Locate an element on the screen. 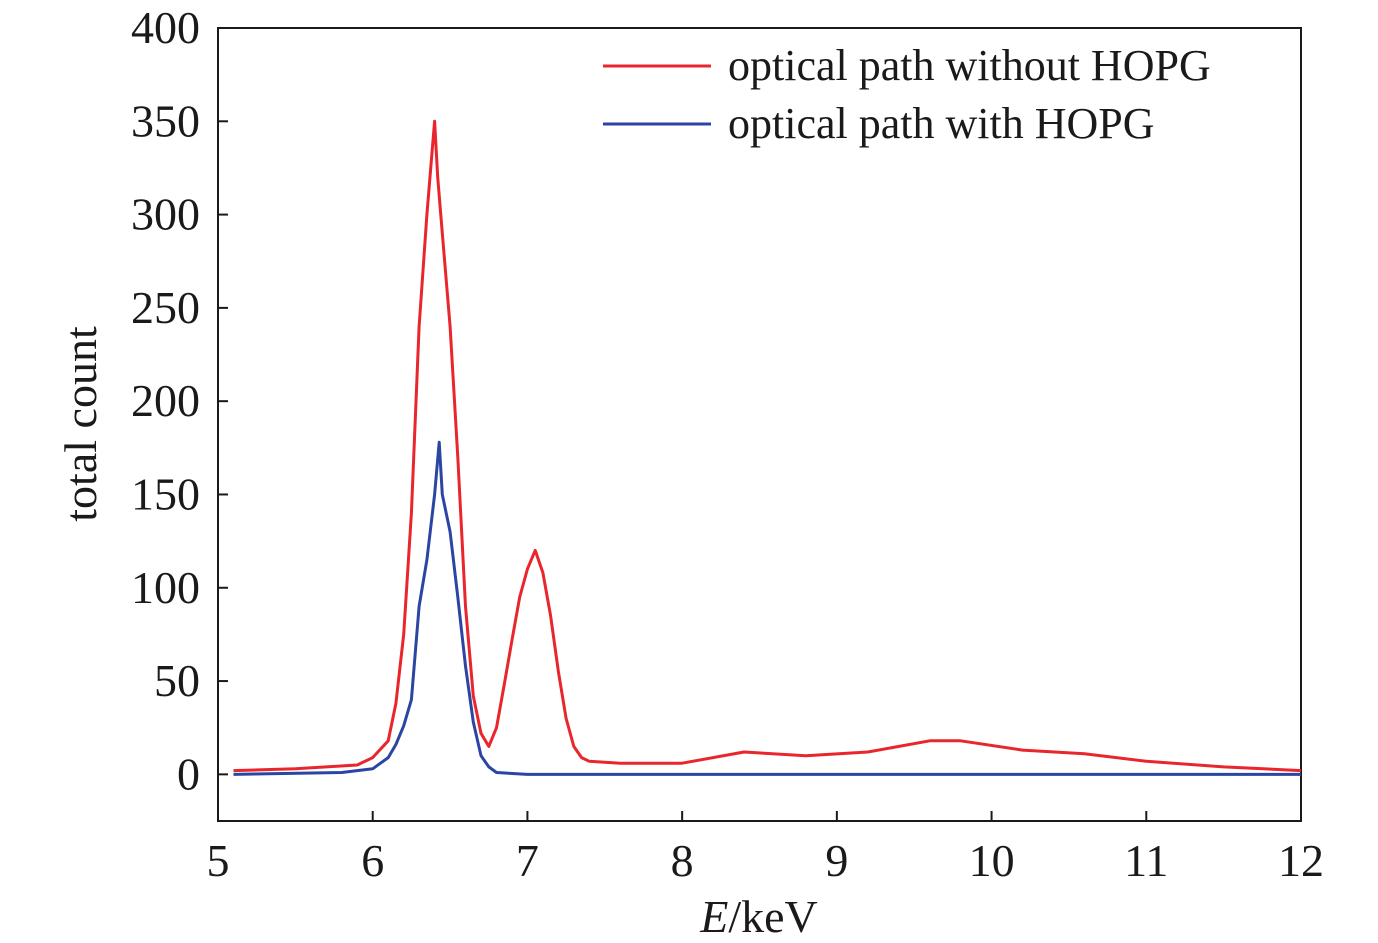 The height and width of the screenshot is (943, 1378). y-tick-label: 250 is located at coordinates (165, 307).